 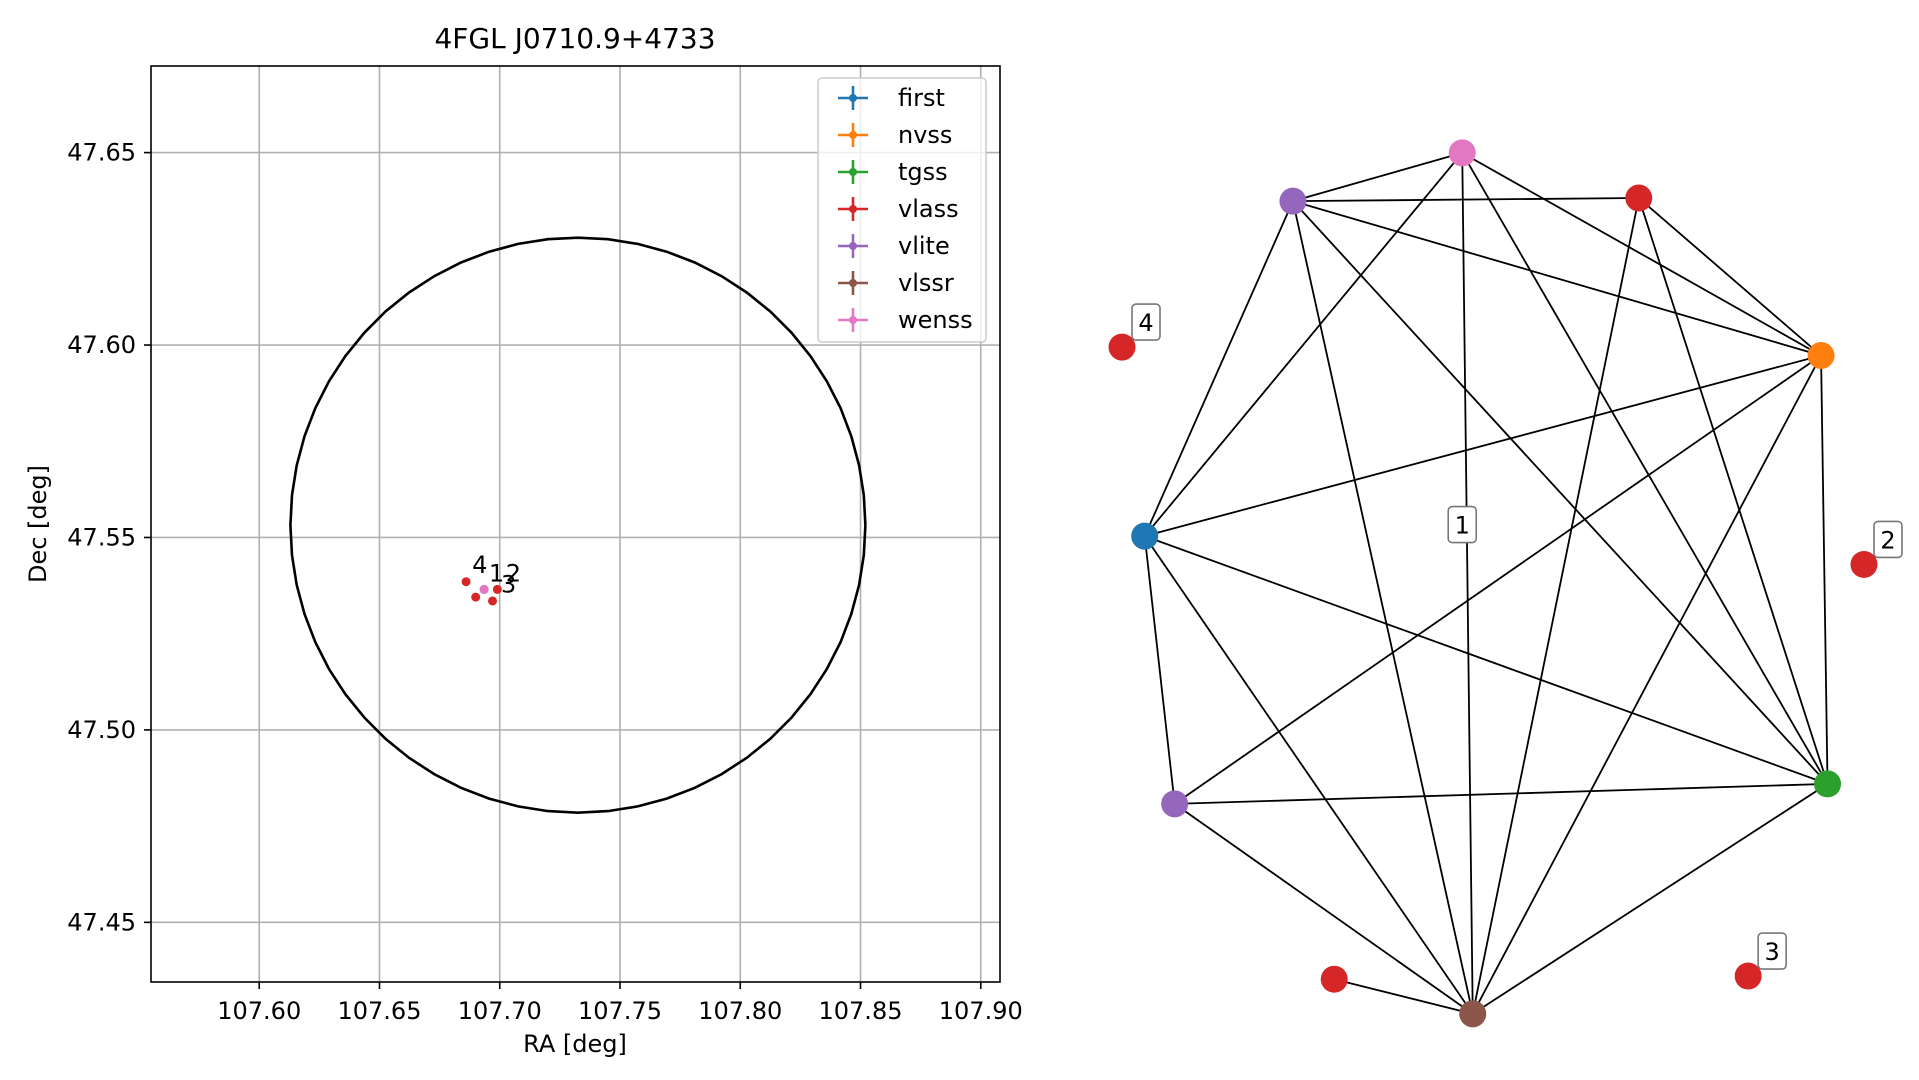 I want to click on node-label: 3, so click(x=1772, y=952).